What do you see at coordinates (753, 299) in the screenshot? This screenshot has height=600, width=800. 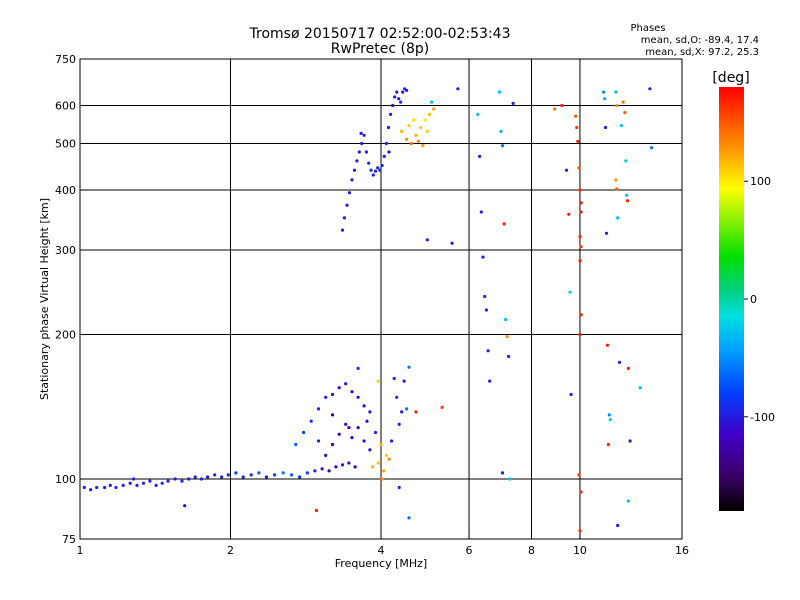 I see `colorbar-tick-label: 0` at bounding box center [753, 299].